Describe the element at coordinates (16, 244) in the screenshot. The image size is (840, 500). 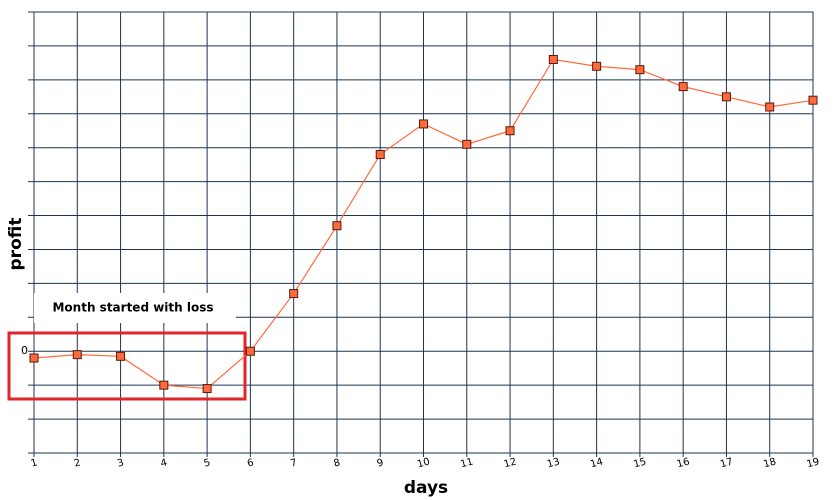
I see `y-axis-label: profit` at that location.